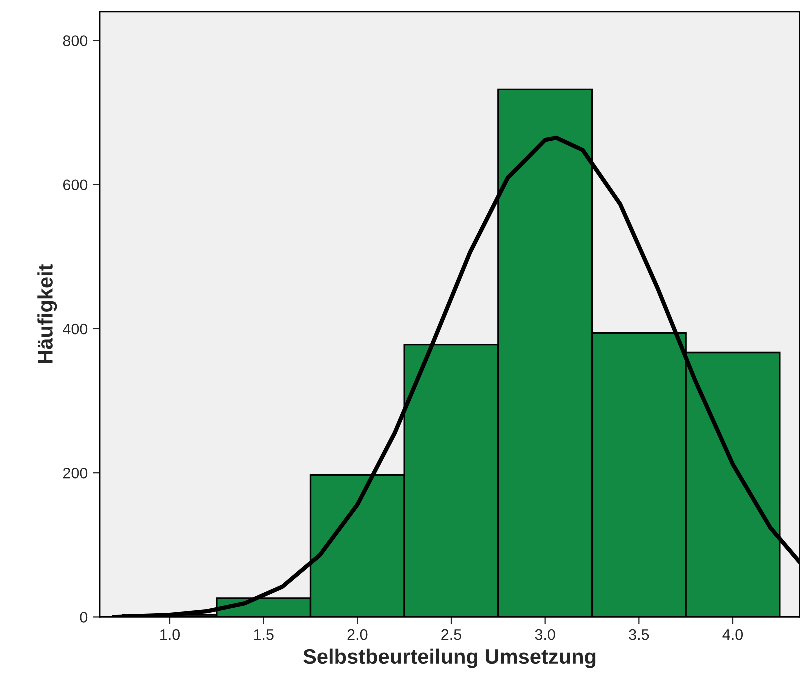  Describe the element at coordinates (545, 634) in the screenshot. I see `x-tick-label: 3.0` at that location.